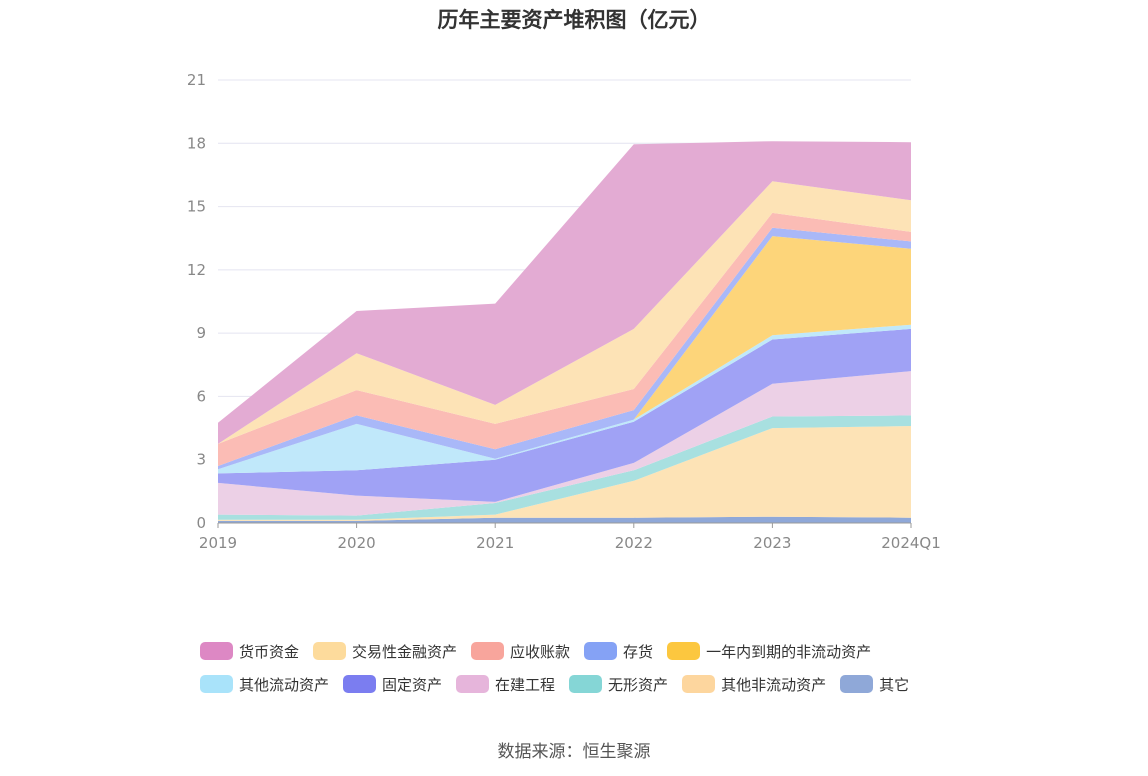 Image resolution: width=1148 pixels, height=776 pixels. I want to click on legend-label: 无形资产, so click(638, 684).